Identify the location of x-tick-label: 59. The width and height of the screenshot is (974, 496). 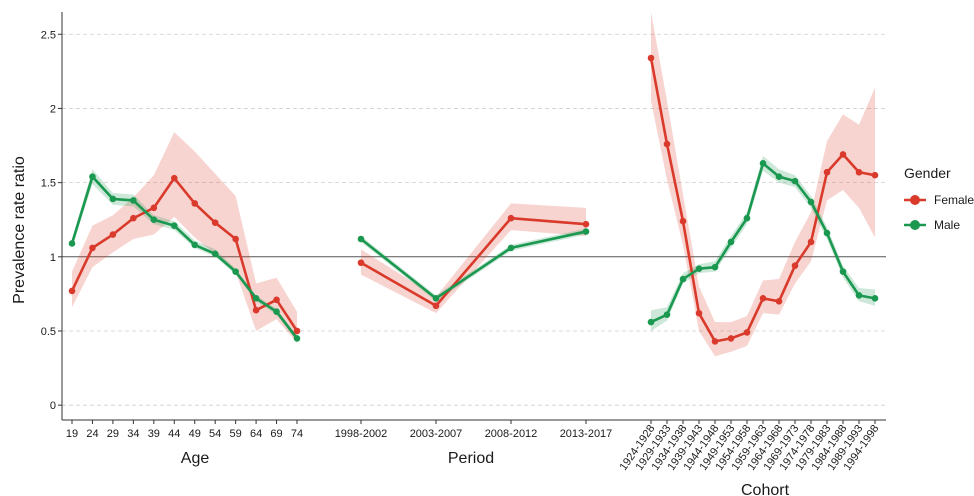
(236, 434).